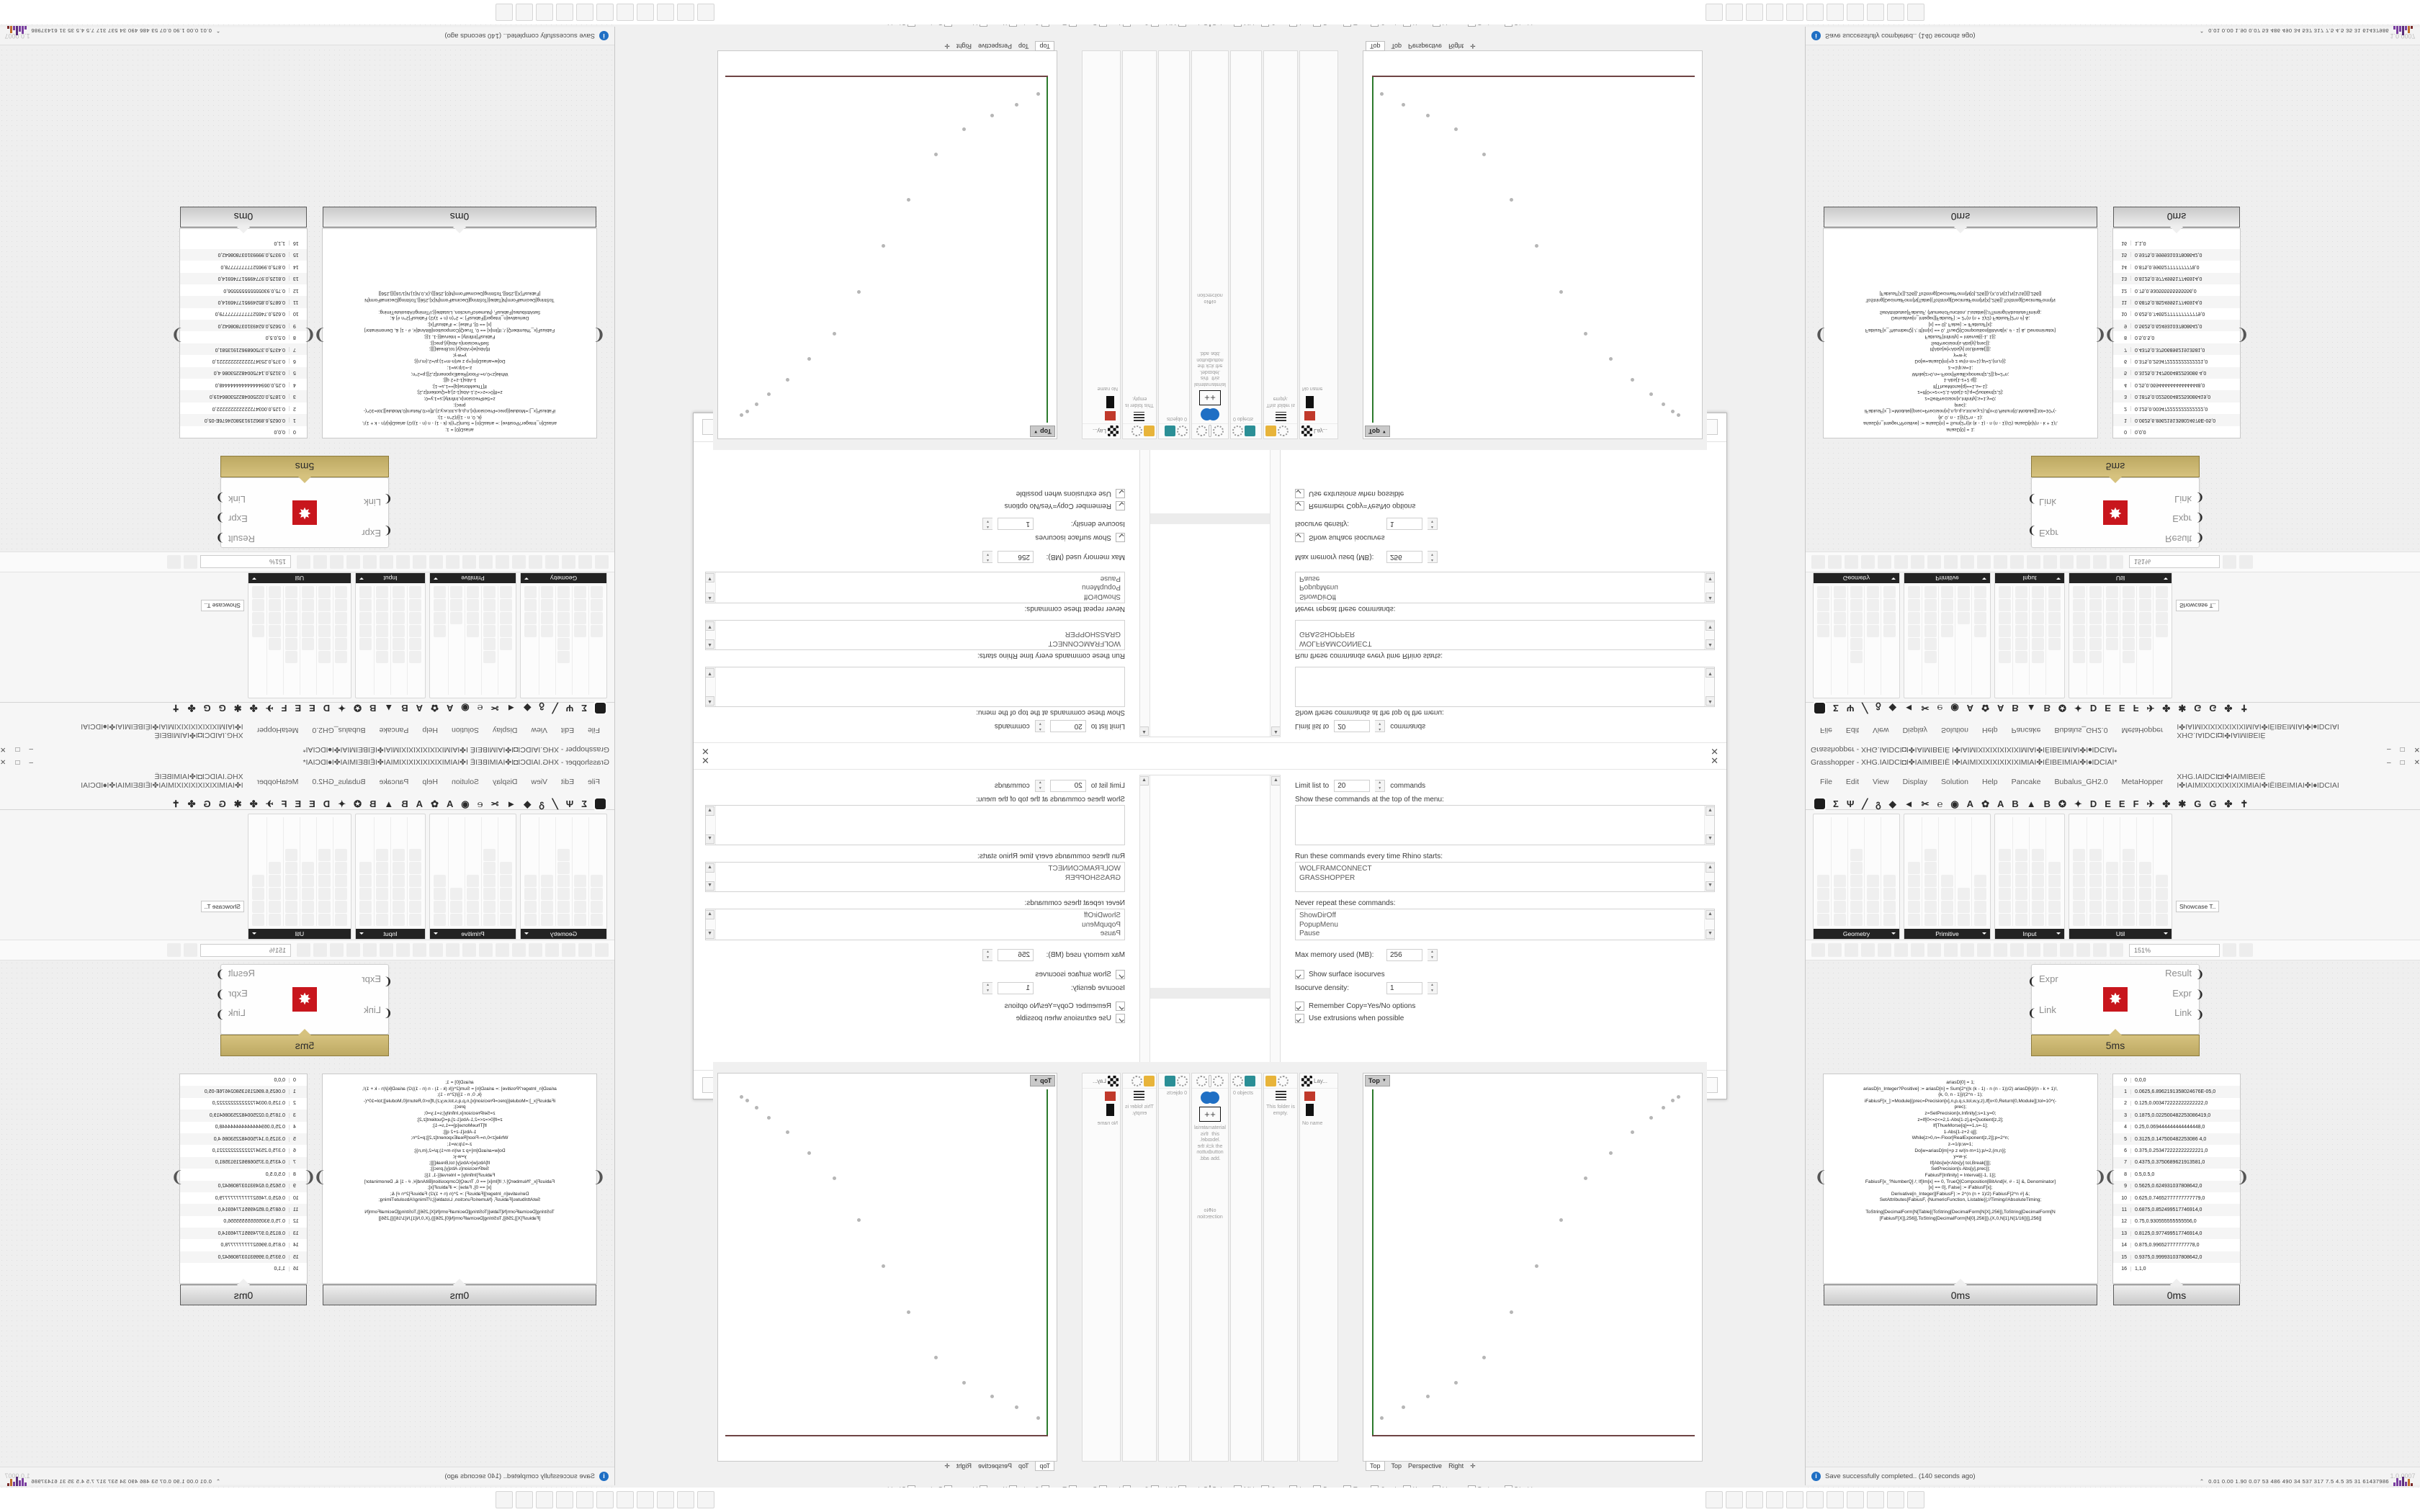 The height and width of the screenshot is (1512, 2420). Describe the element at coordinates (1176, 529) in the screenshot. I see `options-tree-node: Files` at that location.